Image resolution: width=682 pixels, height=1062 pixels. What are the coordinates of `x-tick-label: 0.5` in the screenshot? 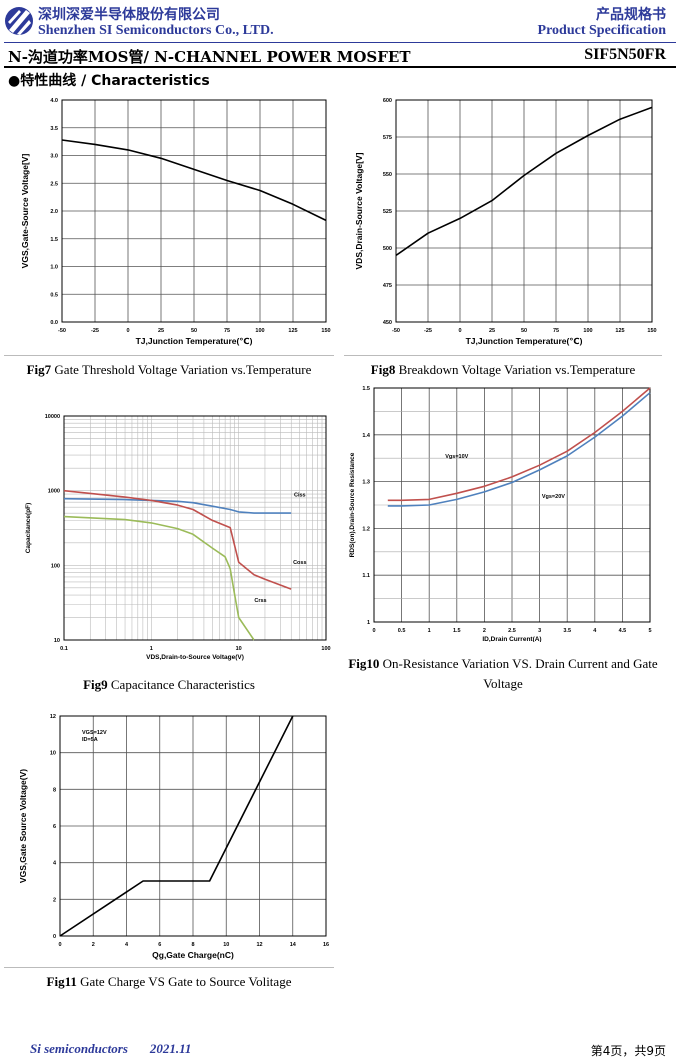 It's located at (402, 631).